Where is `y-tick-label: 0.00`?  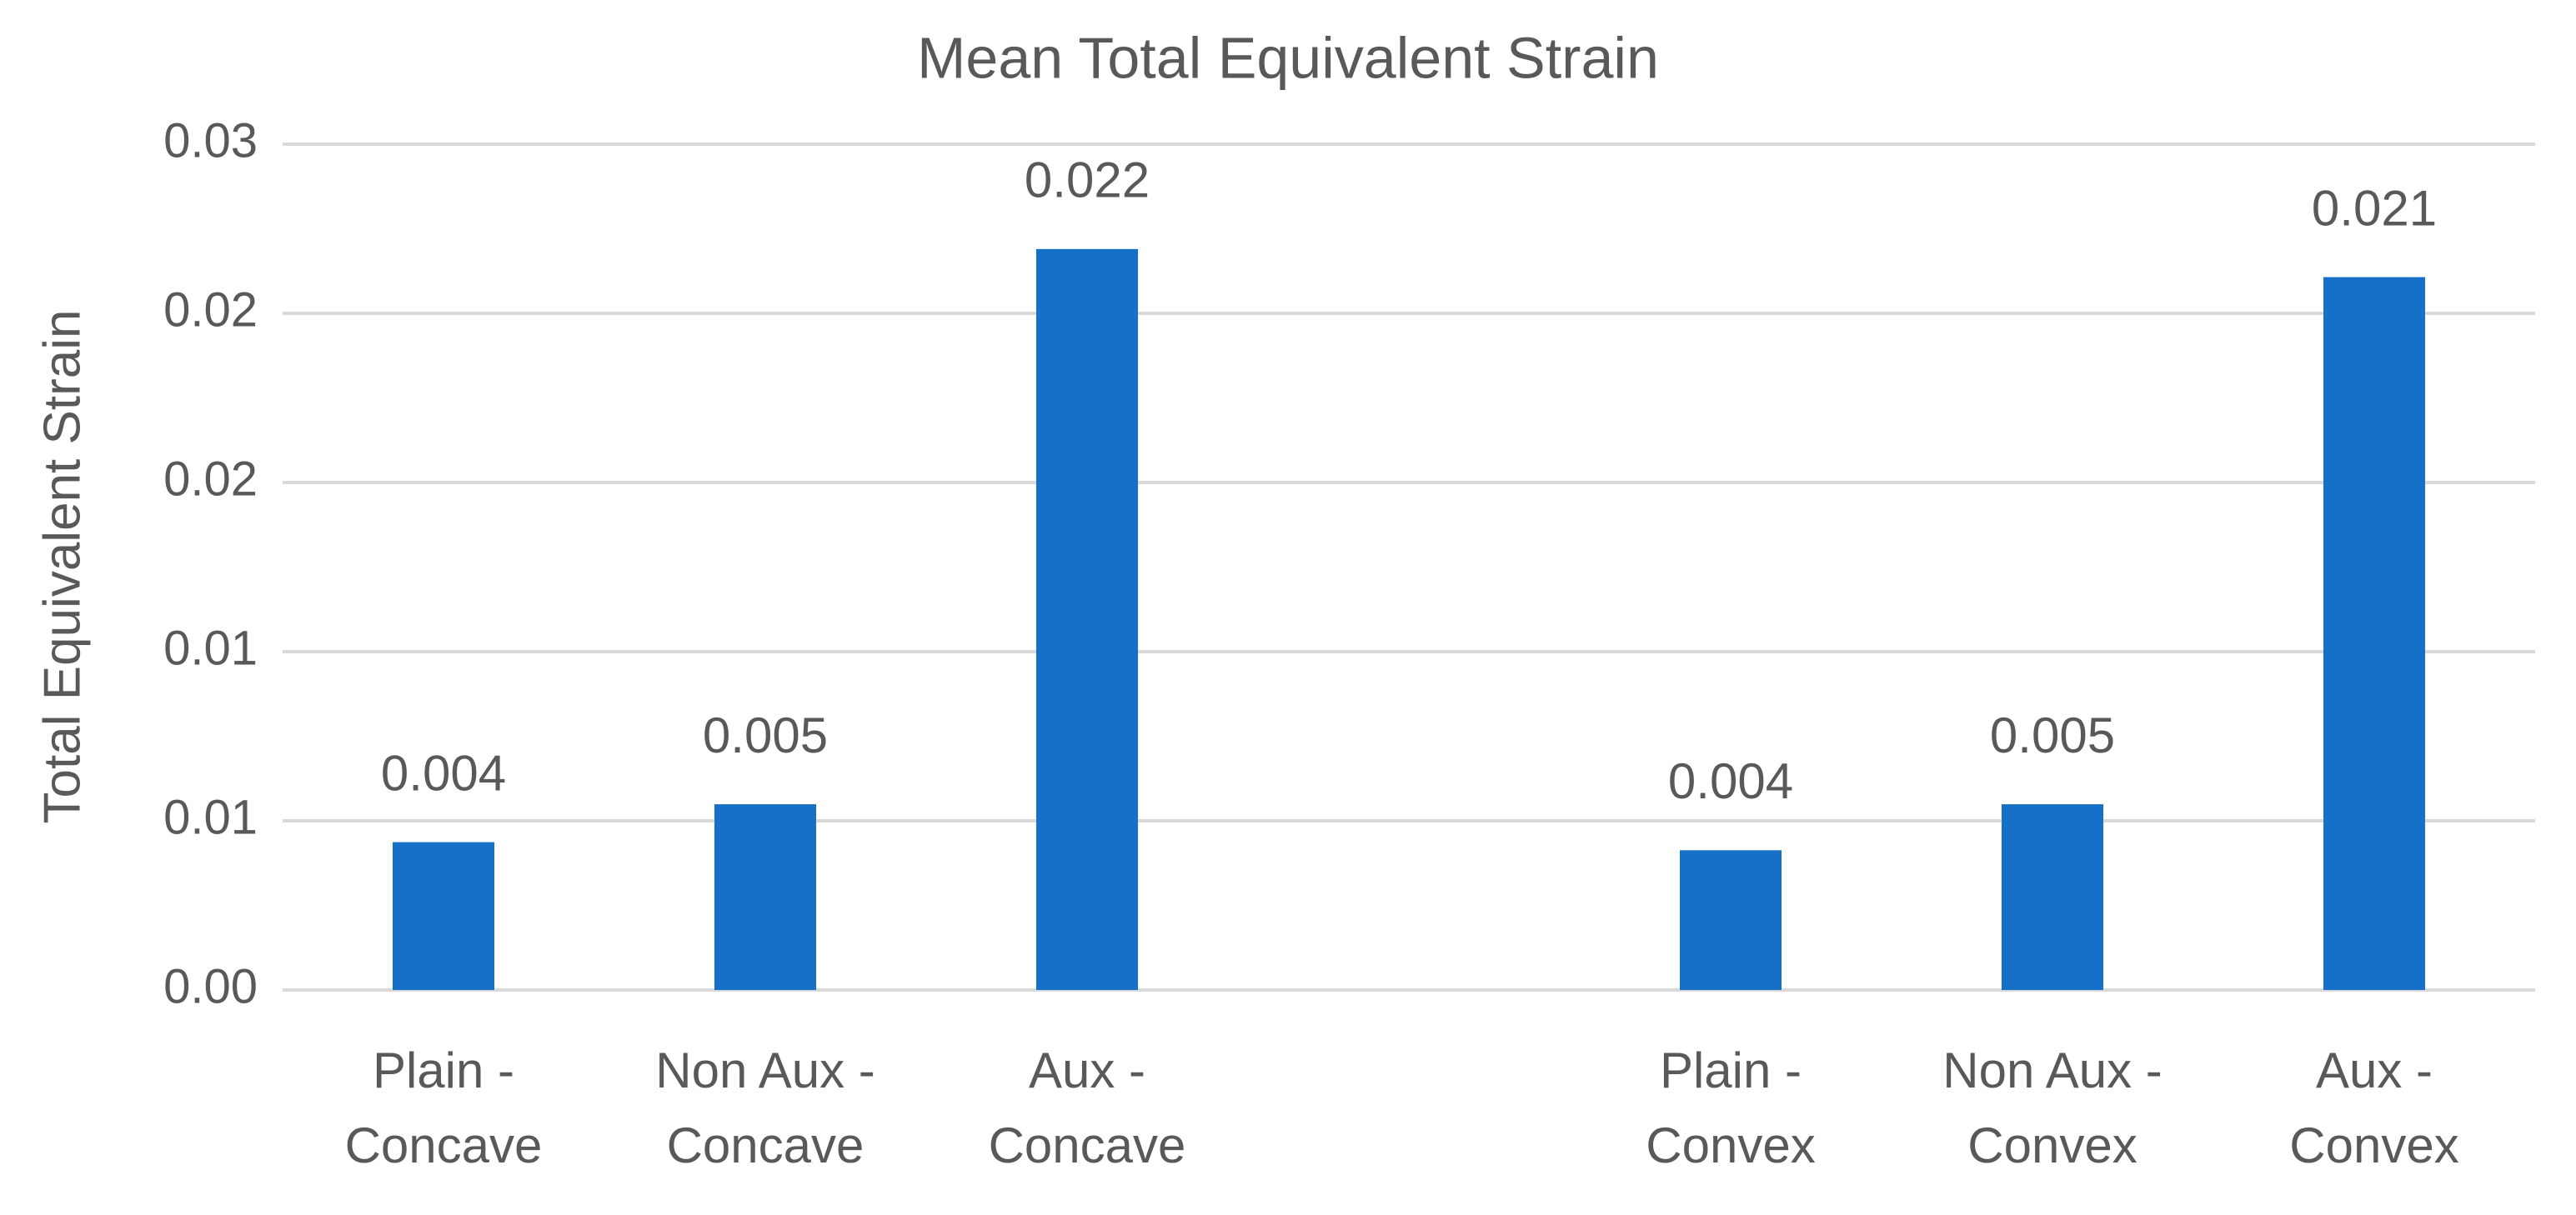 y-tick-label: 0.00 is located at coordinates (210, 986).